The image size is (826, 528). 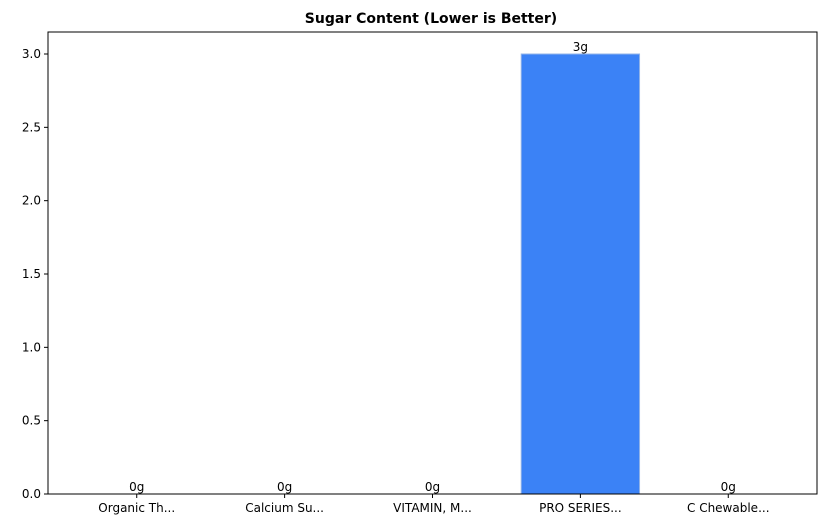 I want to click on chart-title: Sugar Content (Lower is Better), so click(x=431, y=19).